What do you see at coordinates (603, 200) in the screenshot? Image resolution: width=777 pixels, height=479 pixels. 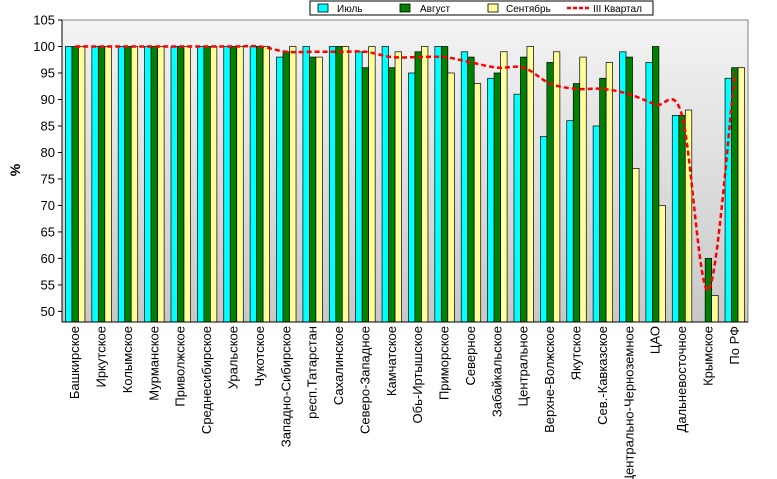 I see `bar-август-21` at bounding box center [603, 200].